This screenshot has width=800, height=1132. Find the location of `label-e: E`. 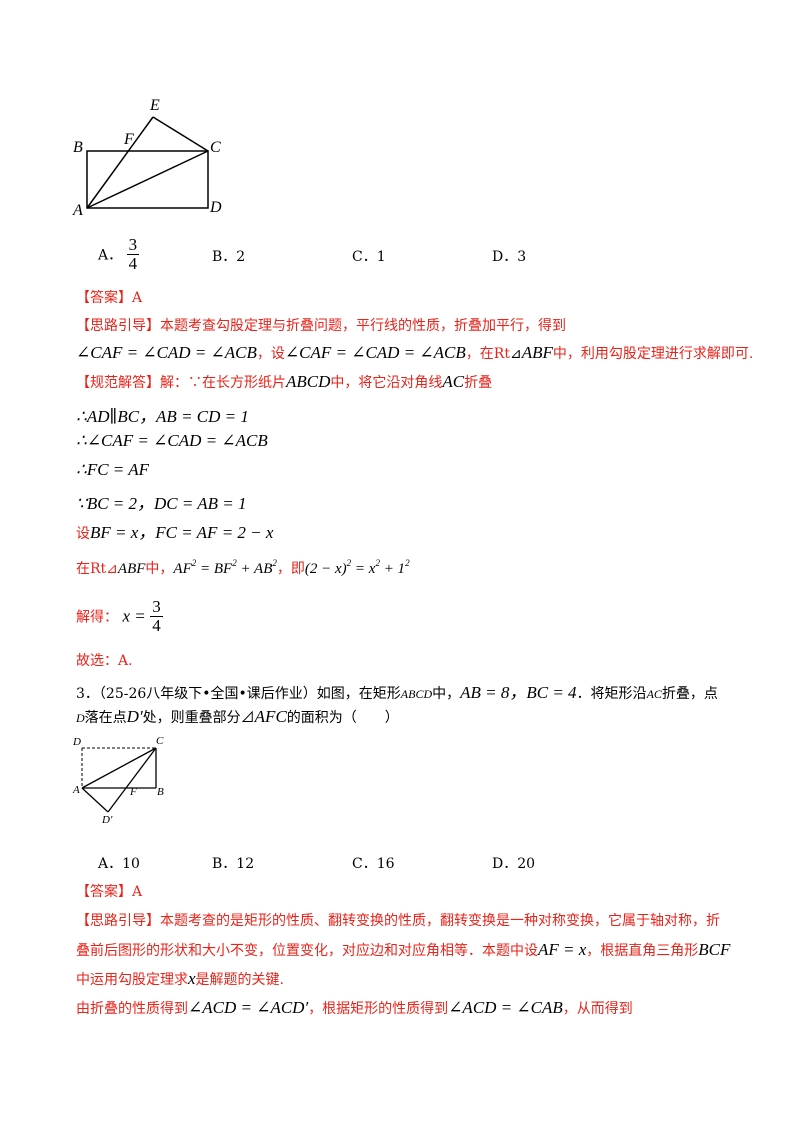

label-e: E is located at coordinates (155, 105).